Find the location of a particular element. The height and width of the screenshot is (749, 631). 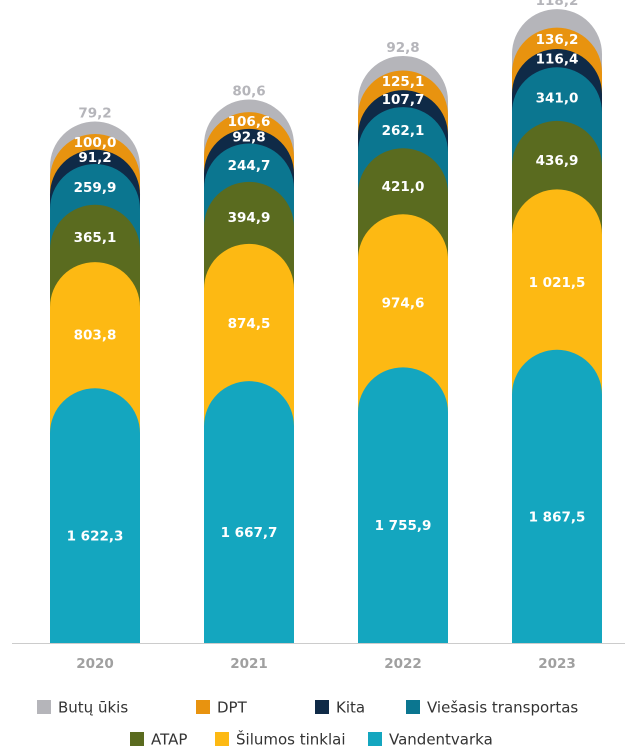

x-tick-label: 2022 is located at coordinates (403, 664).